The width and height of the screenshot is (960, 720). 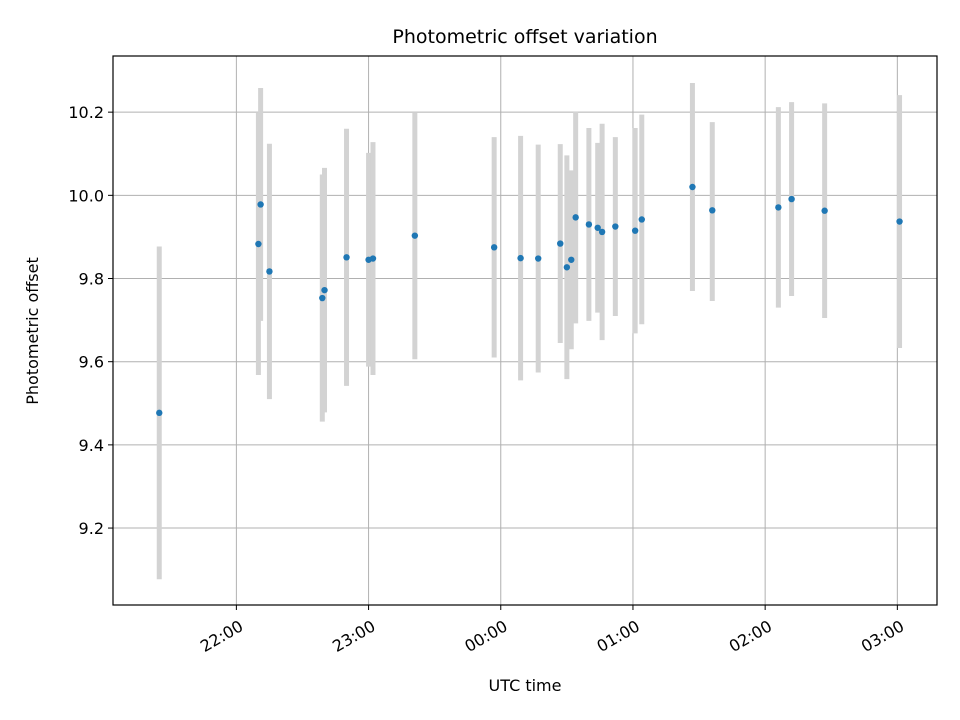 I want to click on y-axis-label: Photometric offset, so click(x=32, y=331).